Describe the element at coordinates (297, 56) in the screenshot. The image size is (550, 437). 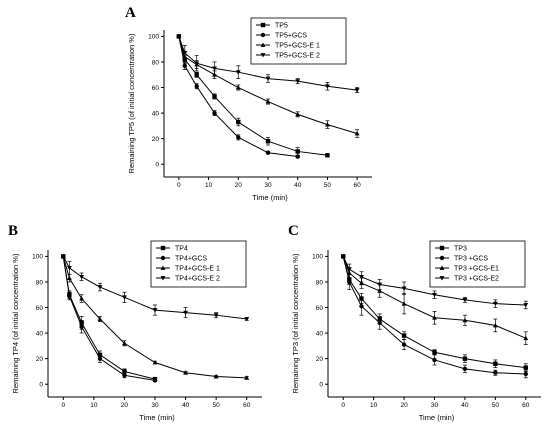
I see `legend-label: TP5+GCS-E 2` at that location.